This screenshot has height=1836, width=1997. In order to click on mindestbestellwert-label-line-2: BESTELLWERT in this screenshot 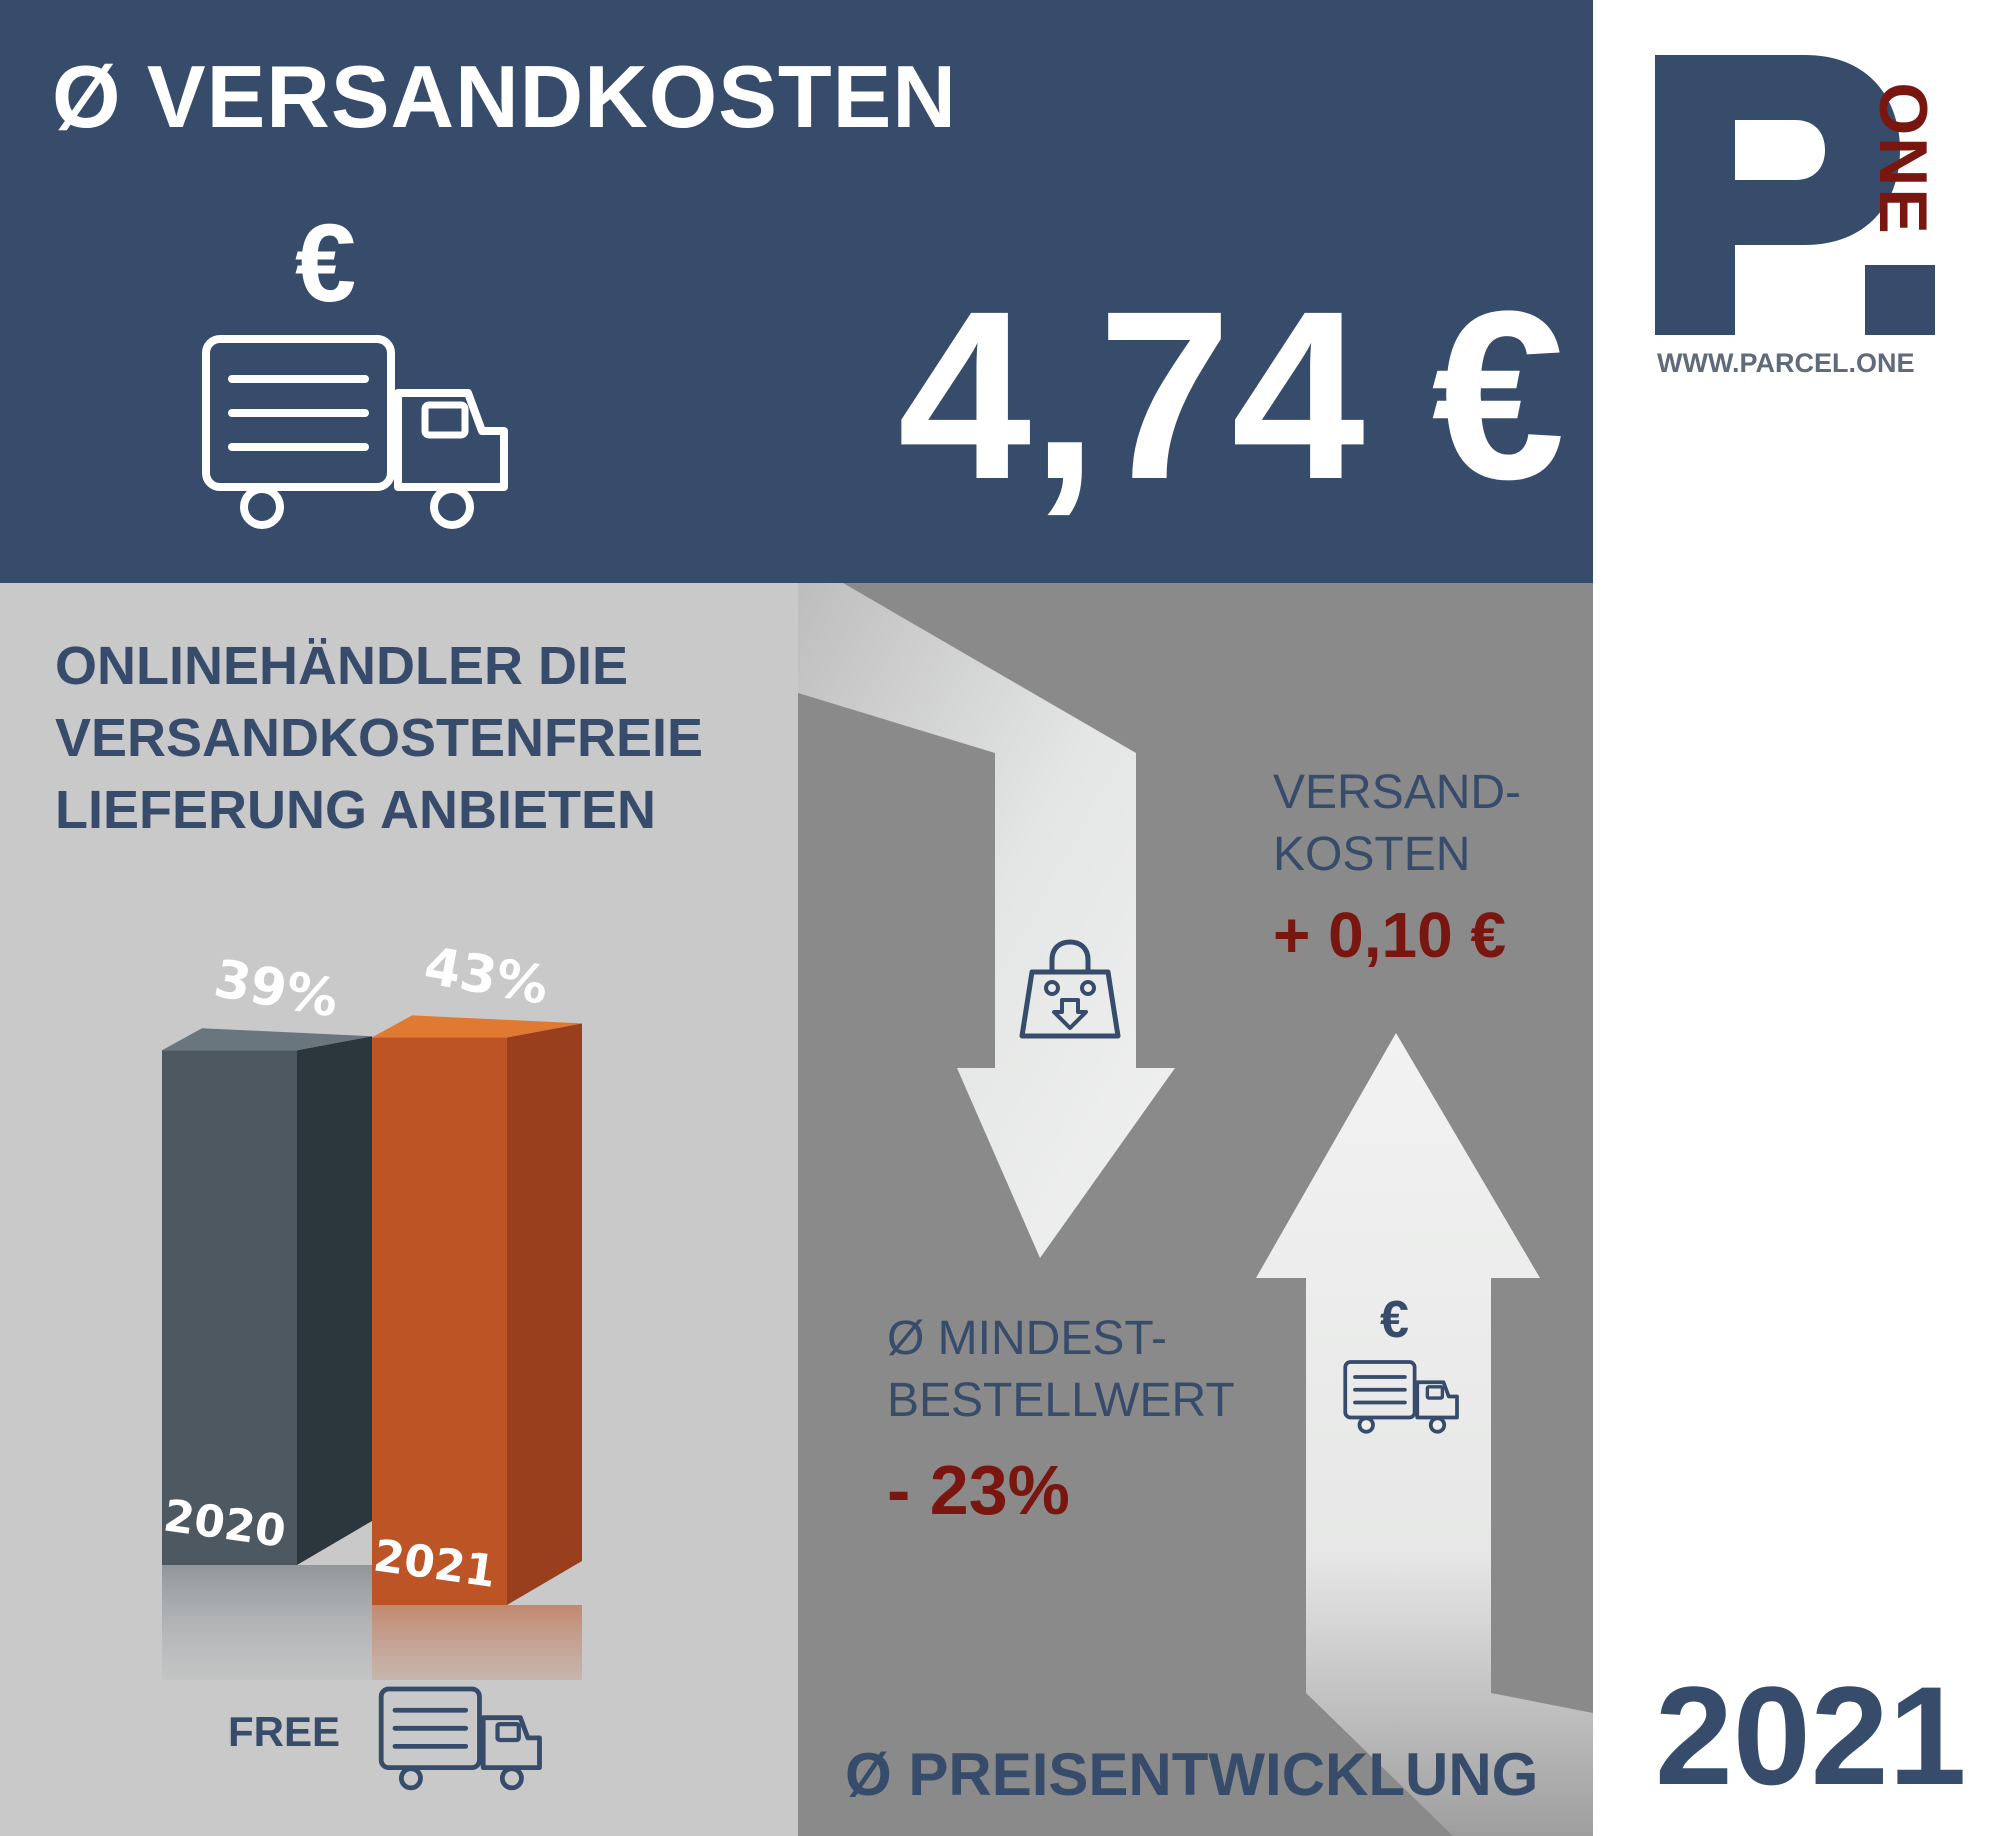, I will do `click(1061, 1400)`.